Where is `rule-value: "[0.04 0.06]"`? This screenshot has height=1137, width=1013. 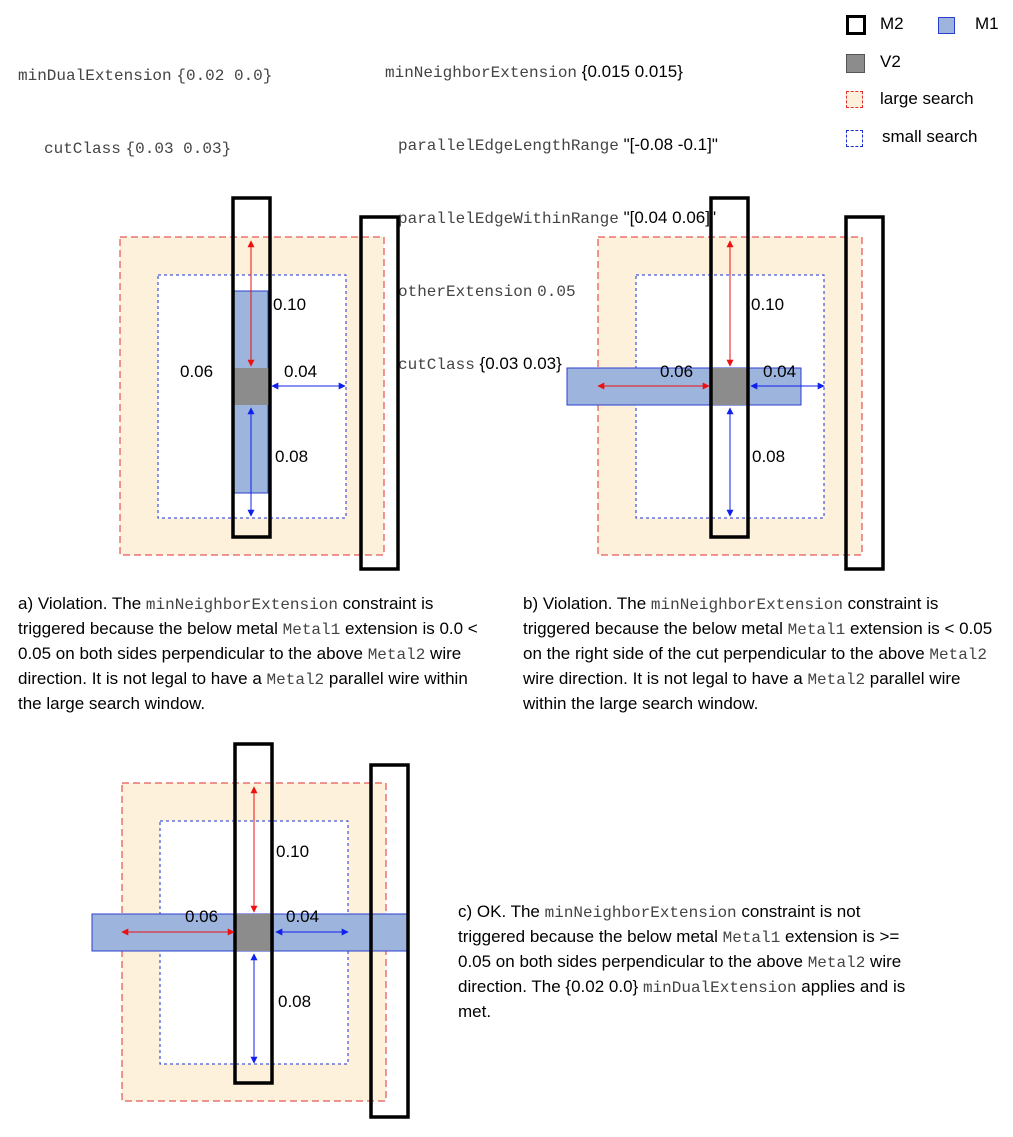
rule-value: "[0.04 0.06]" is located at coordinates (669, 217).